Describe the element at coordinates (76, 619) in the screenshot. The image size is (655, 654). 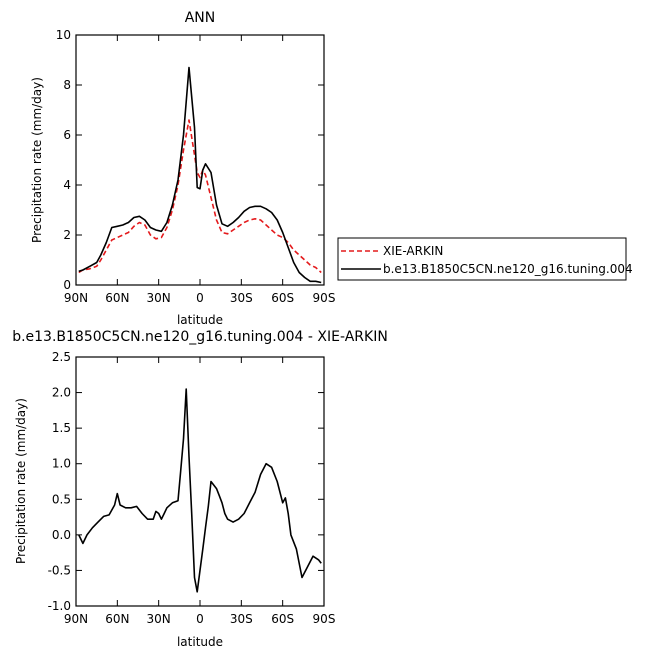
I see `bottom-x-tick-label: 90N` at that location.